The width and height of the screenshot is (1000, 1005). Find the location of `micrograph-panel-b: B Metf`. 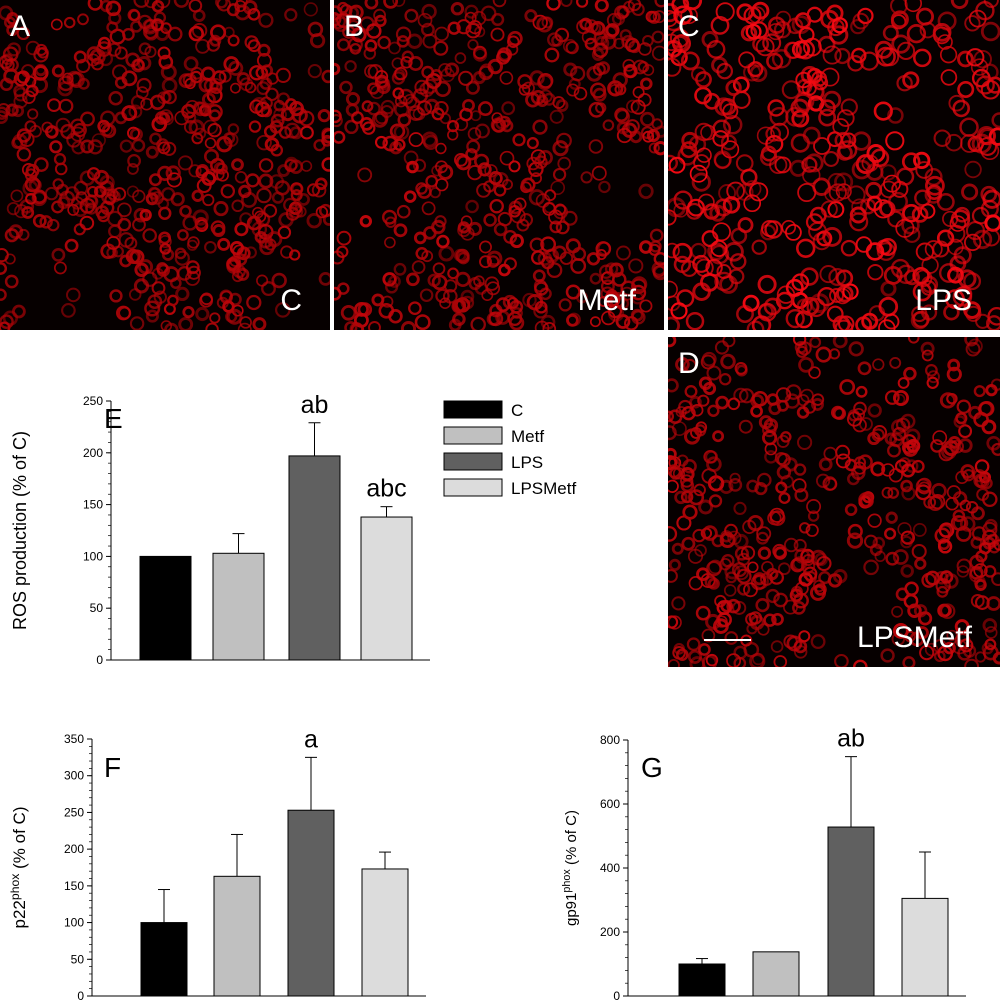

micrograph-panel-b: B Metf is located at coordinates (499, 165).